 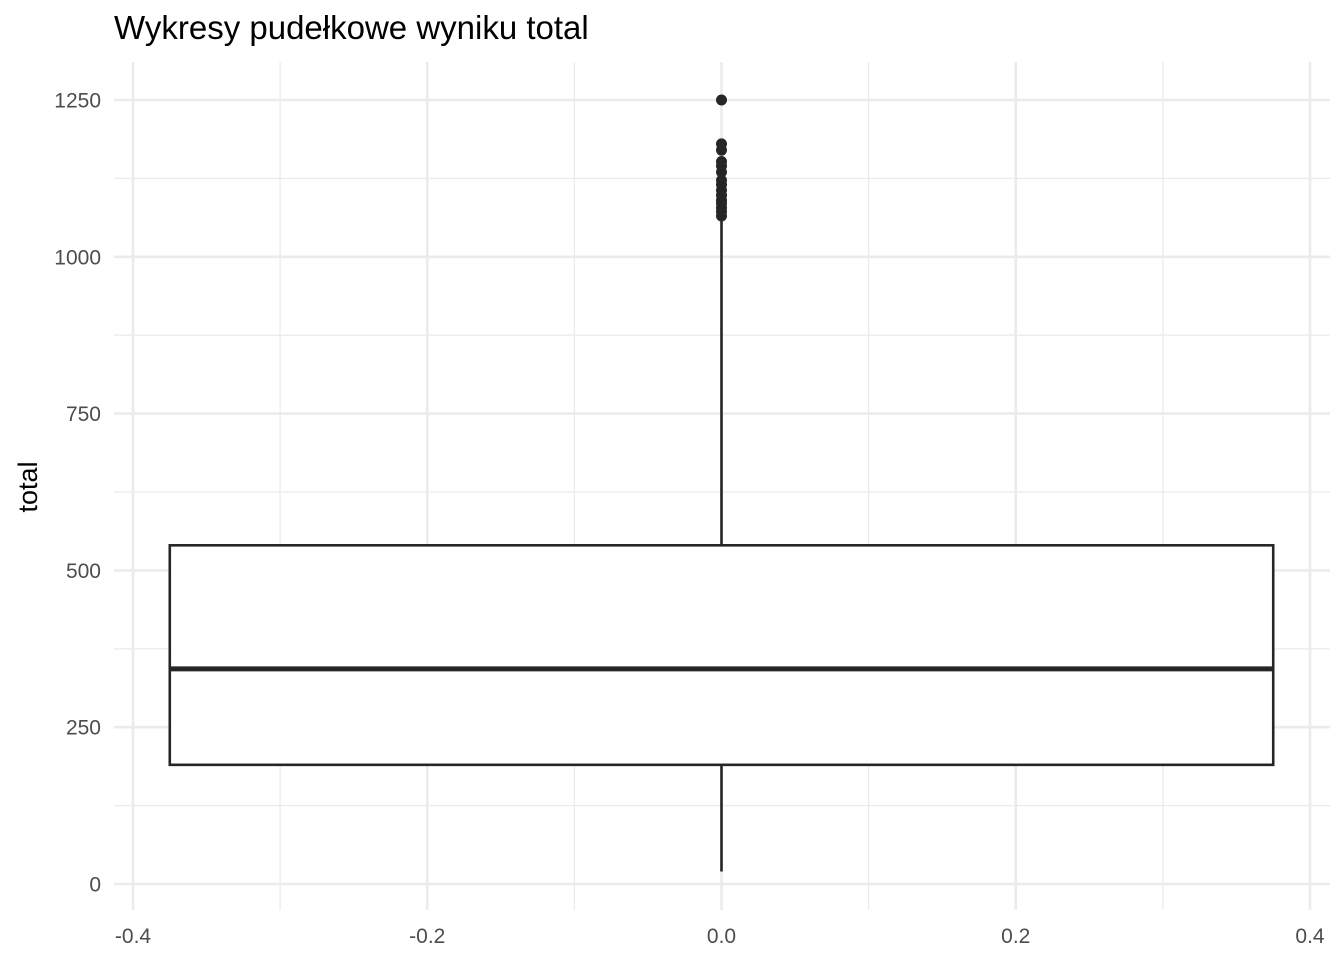 I want to click on x-tick-label: -0.4, so click(x=133, y=936).